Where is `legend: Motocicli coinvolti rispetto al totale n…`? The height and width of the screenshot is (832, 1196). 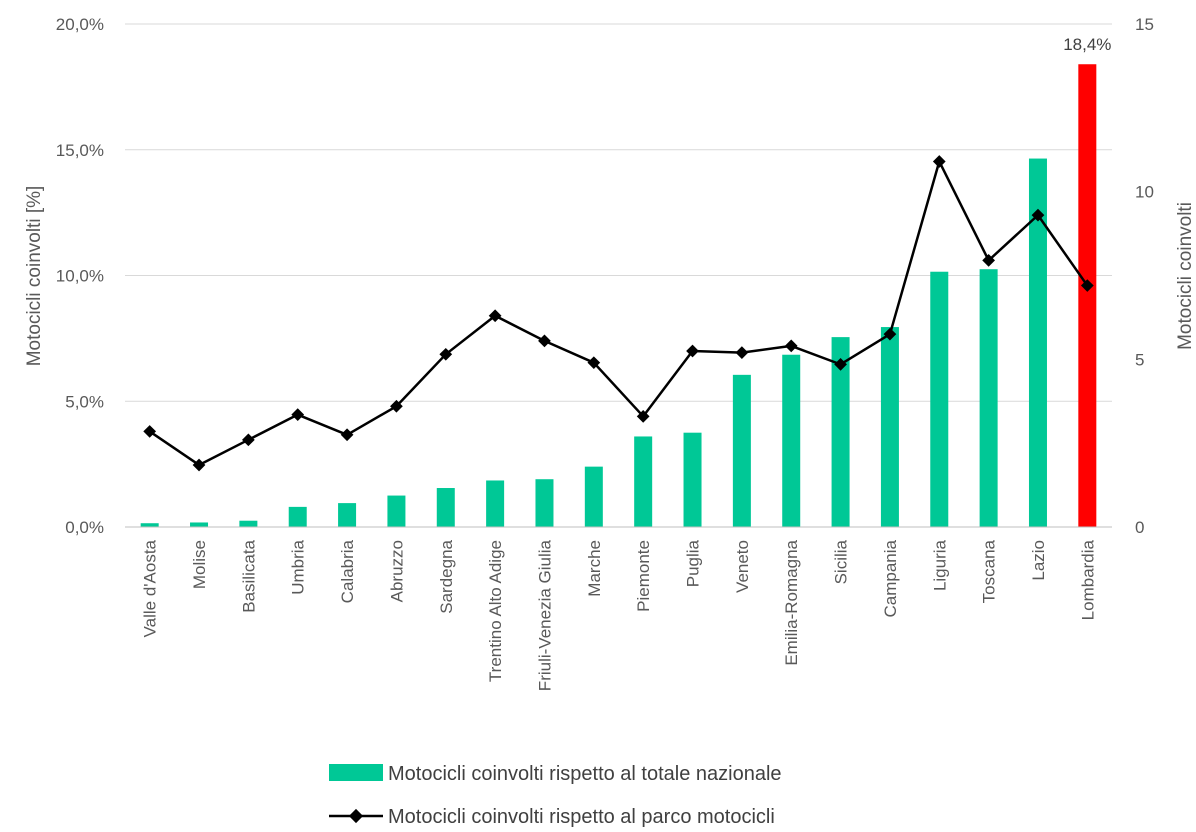
legend: Motocicli coinvolti rispetto al totale n… is located at coordinates (555, 795).